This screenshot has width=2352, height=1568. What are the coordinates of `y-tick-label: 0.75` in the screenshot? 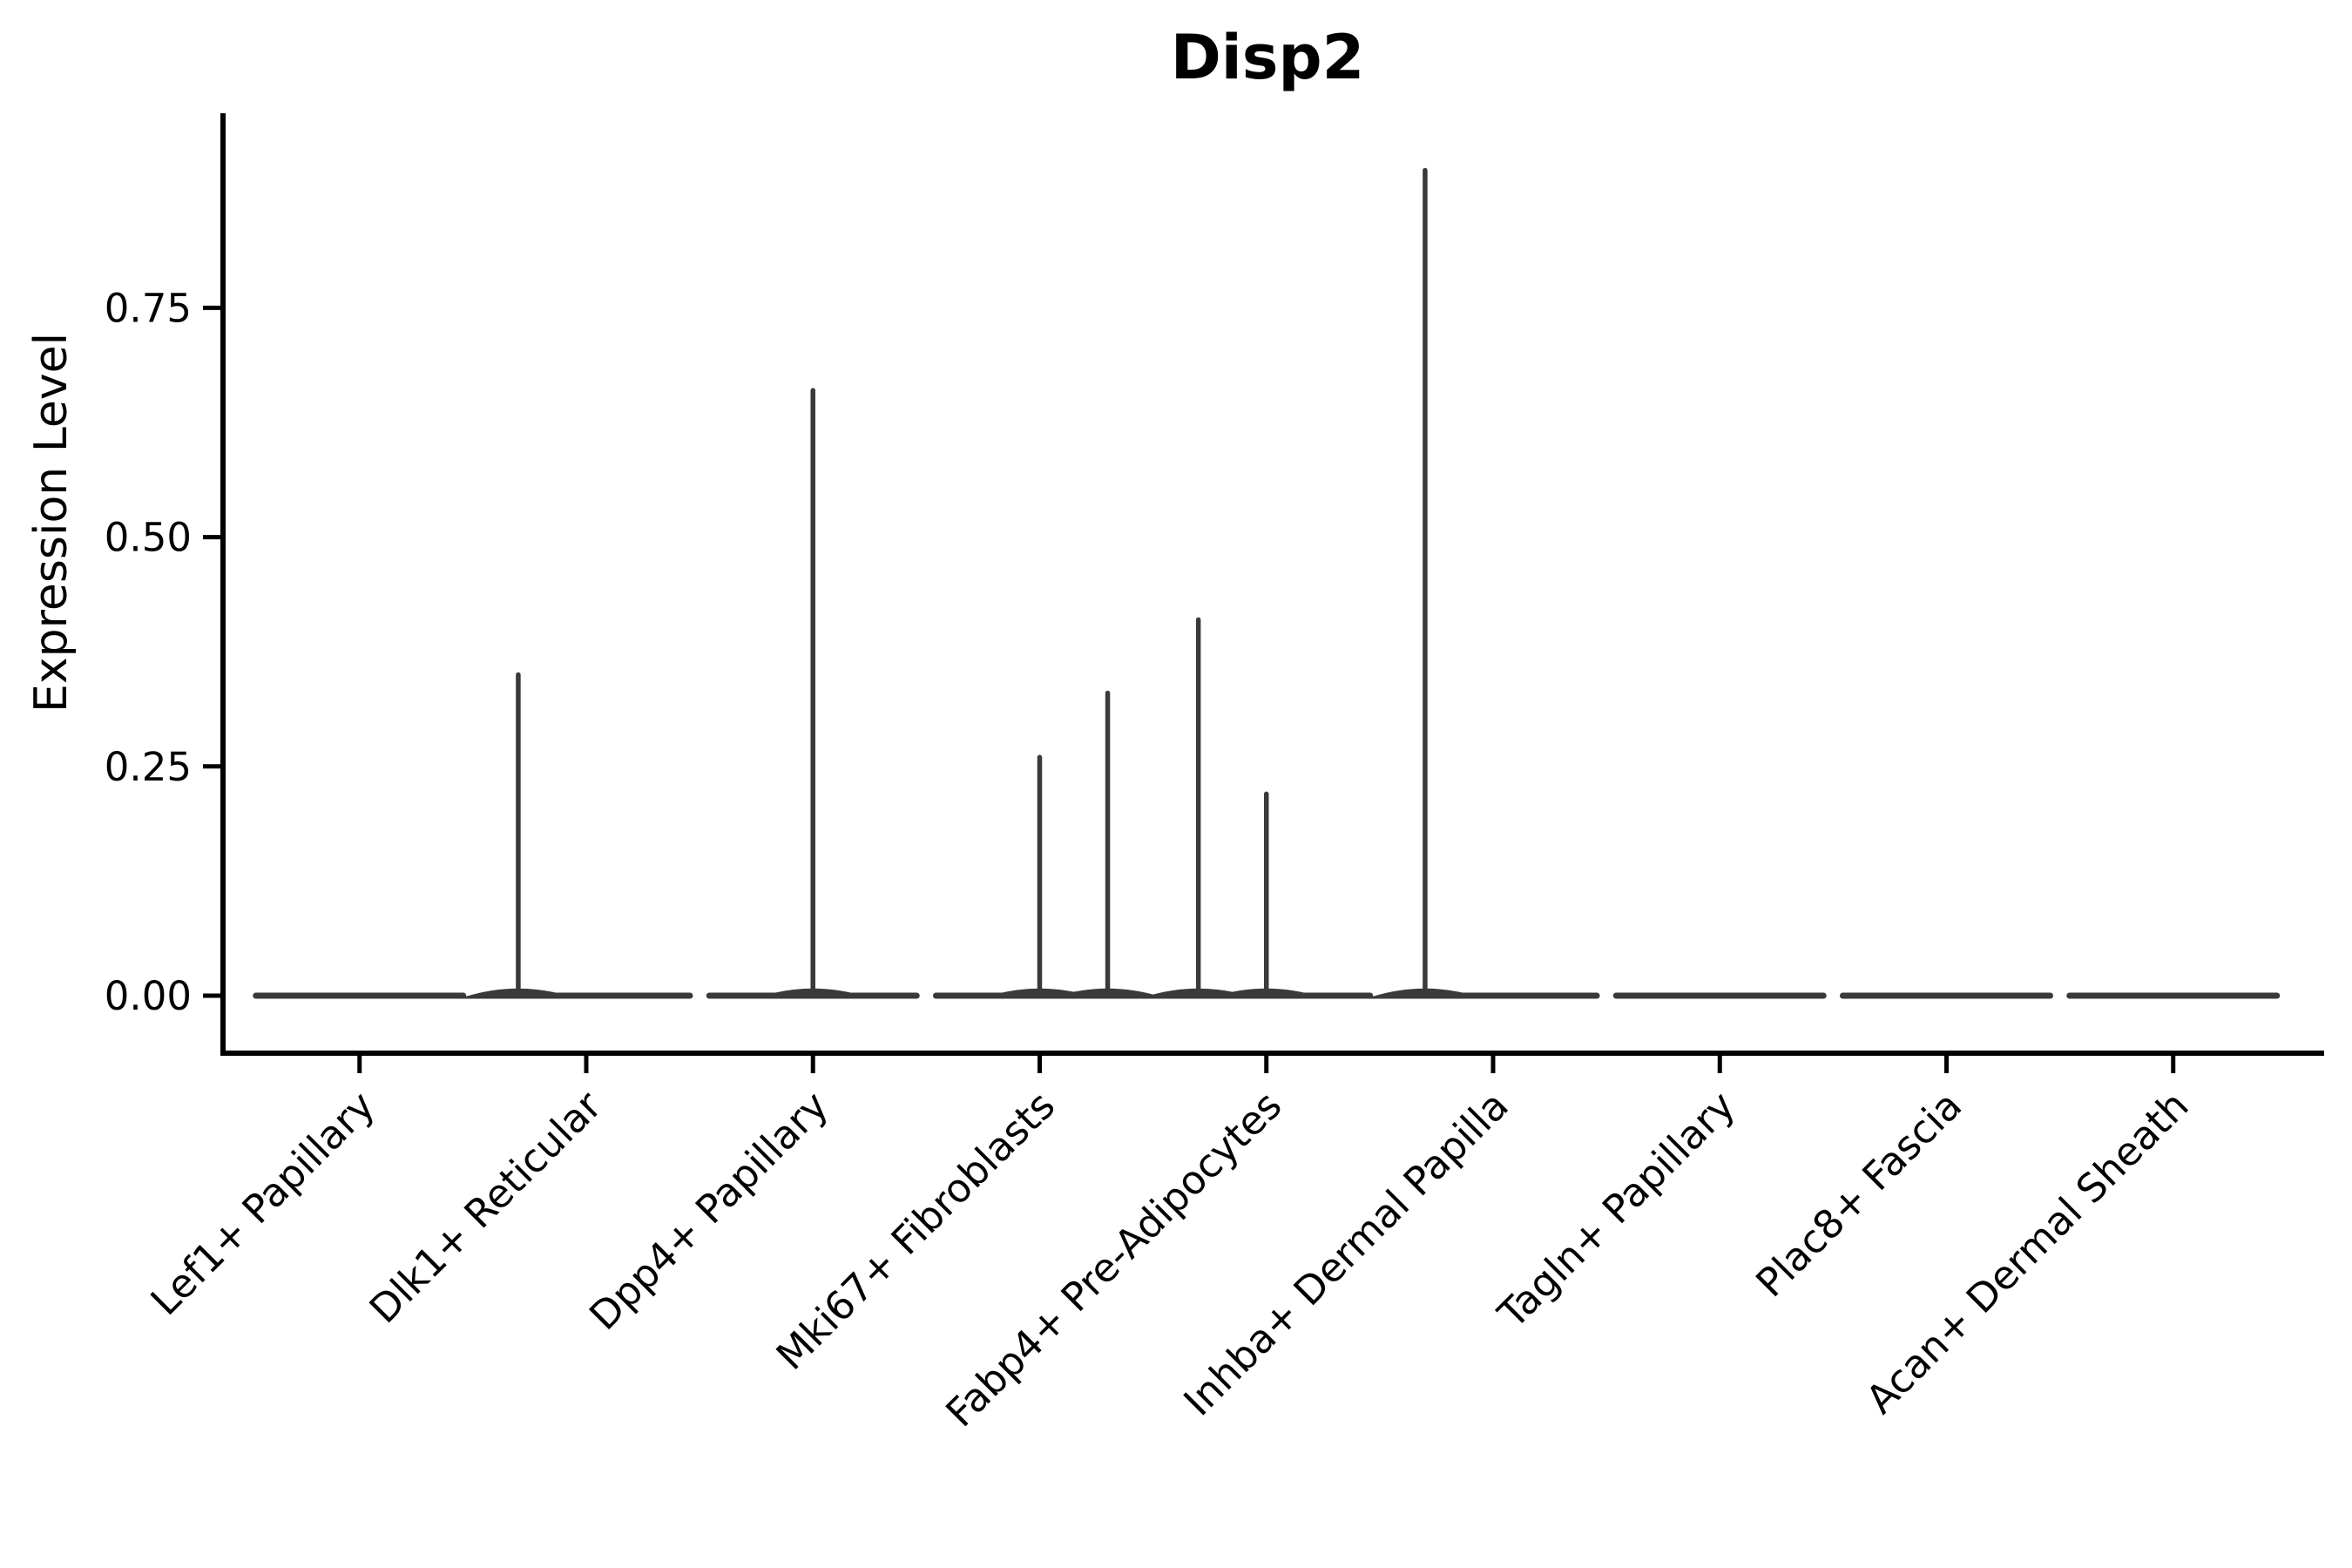 It's located at (148, 308).